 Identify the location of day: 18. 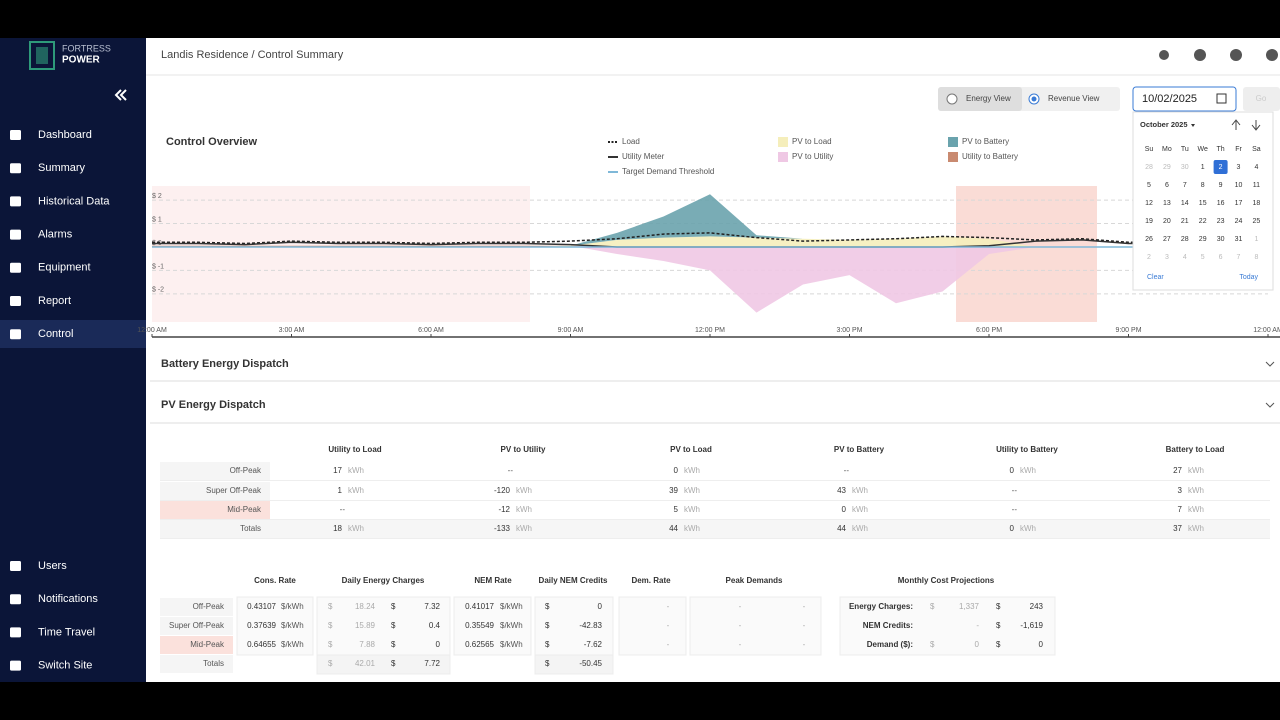
(1257, 203).